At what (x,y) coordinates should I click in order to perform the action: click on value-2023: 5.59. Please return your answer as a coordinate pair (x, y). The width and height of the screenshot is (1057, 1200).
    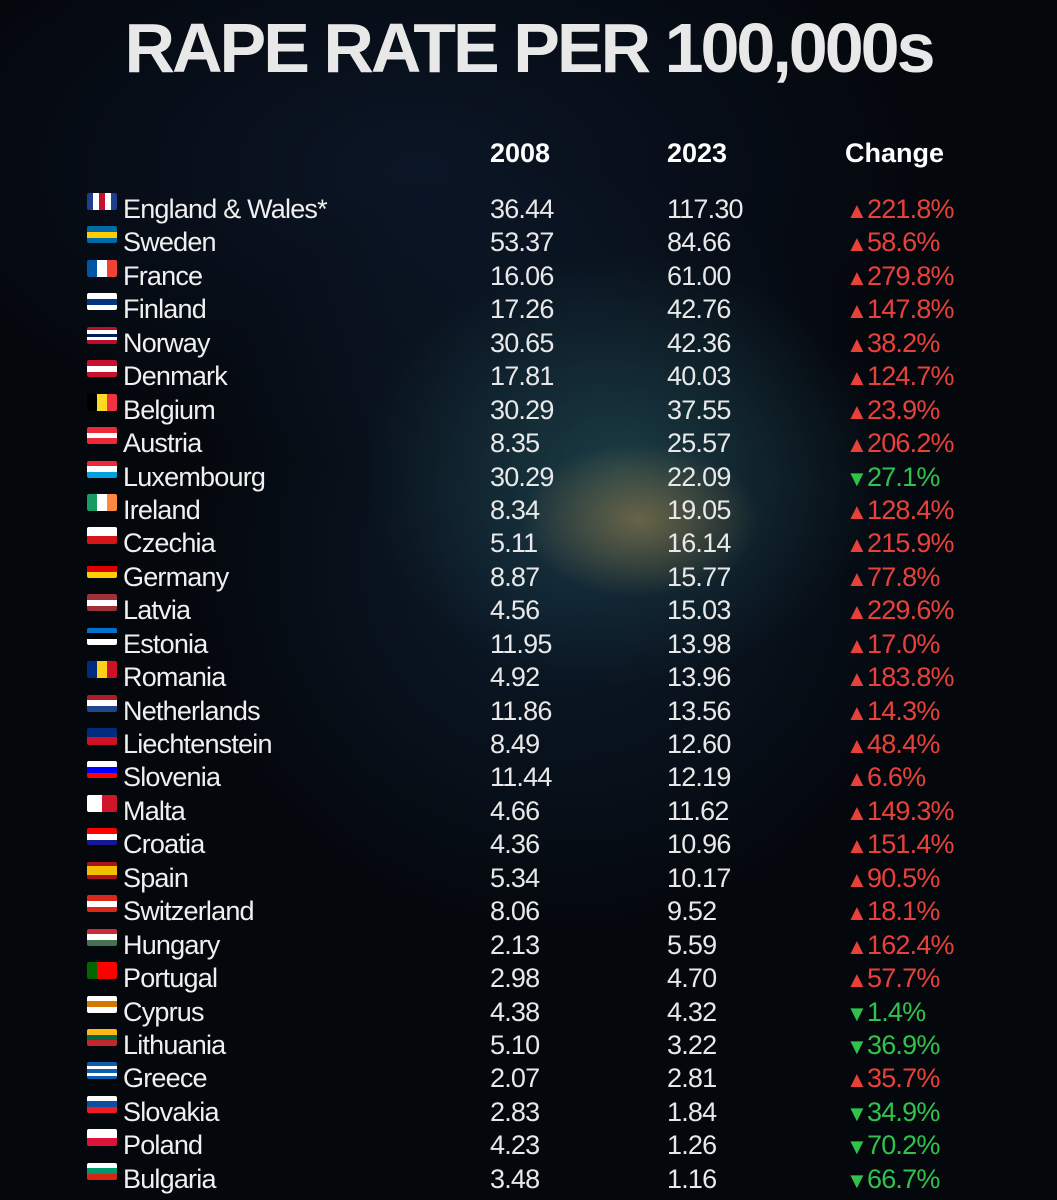
    Looking at the image, I should click on (692, 944).